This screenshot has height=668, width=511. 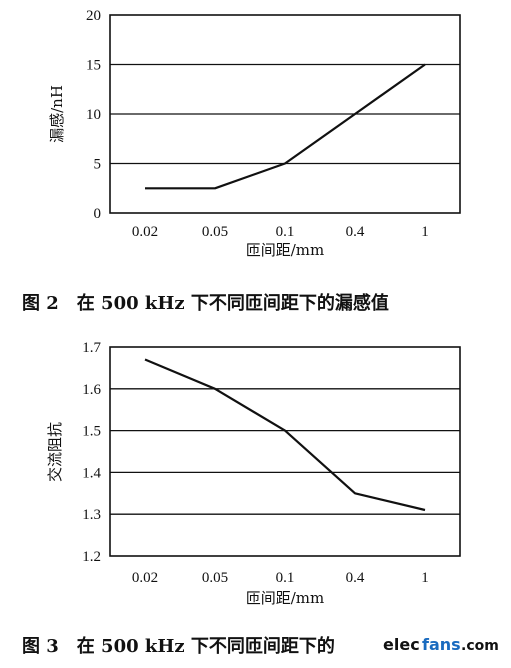 I want to click on chart-1-x-tick-label: 0.4, so click(x=355, y=232).